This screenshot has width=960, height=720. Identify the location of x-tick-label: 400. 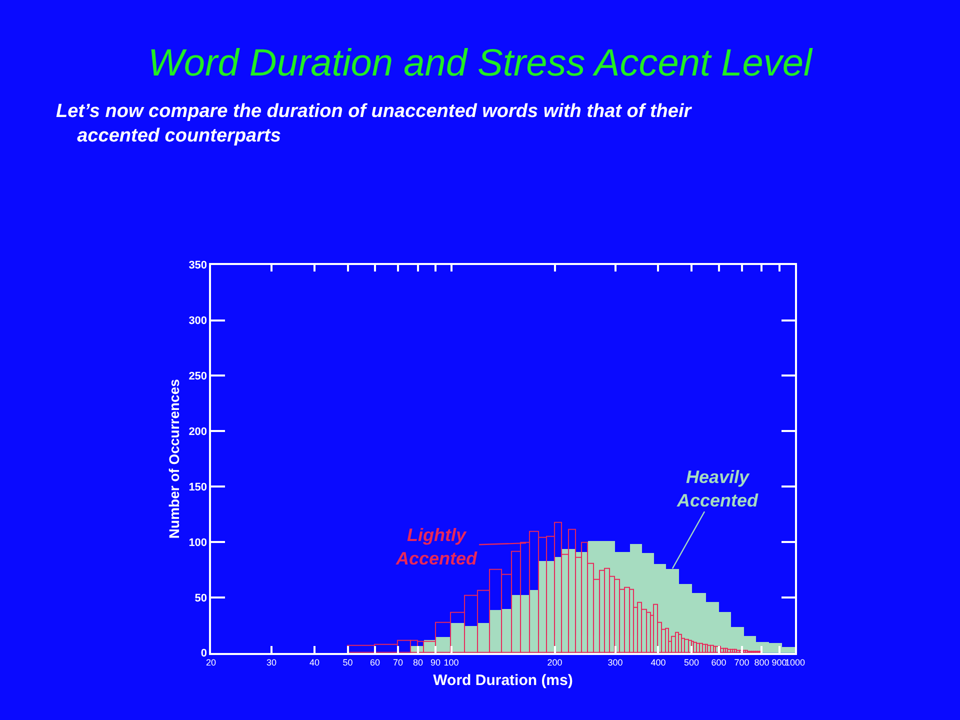
(658, 662).